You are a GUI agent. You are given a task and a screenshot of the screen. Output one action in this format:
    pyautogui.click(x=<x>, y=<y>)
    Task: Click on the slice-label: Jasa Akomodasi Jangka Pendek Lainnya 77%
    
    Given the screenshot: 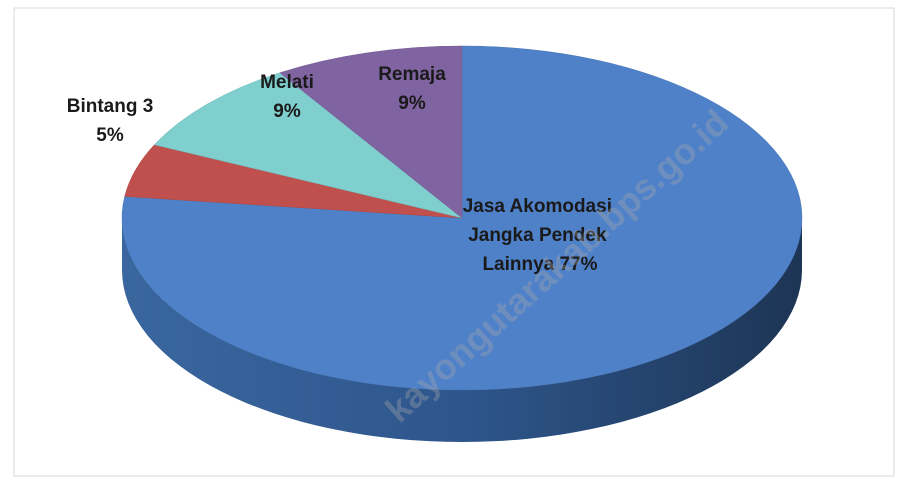 What is the action you would take?
    pyautogui.click(x=540, y=235)
    